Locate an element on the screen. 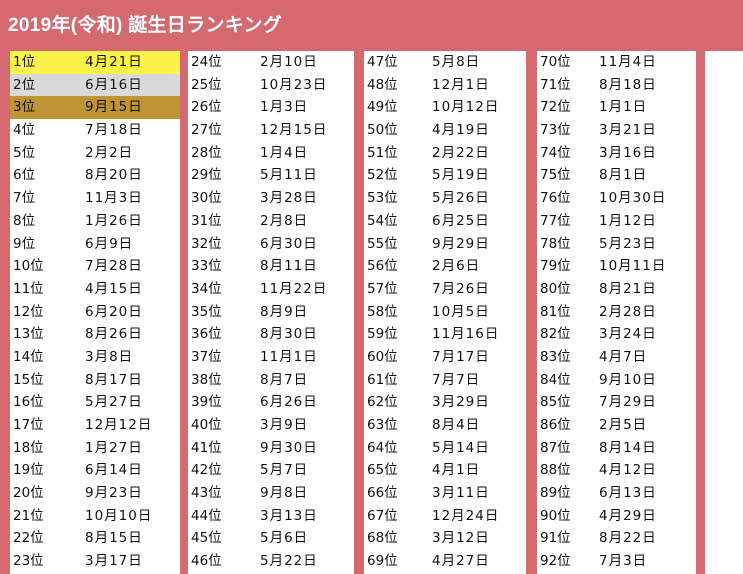 This screenshot has width=743, height=574. birthday-date: 6月13日 is located at coordinates (628, 493).